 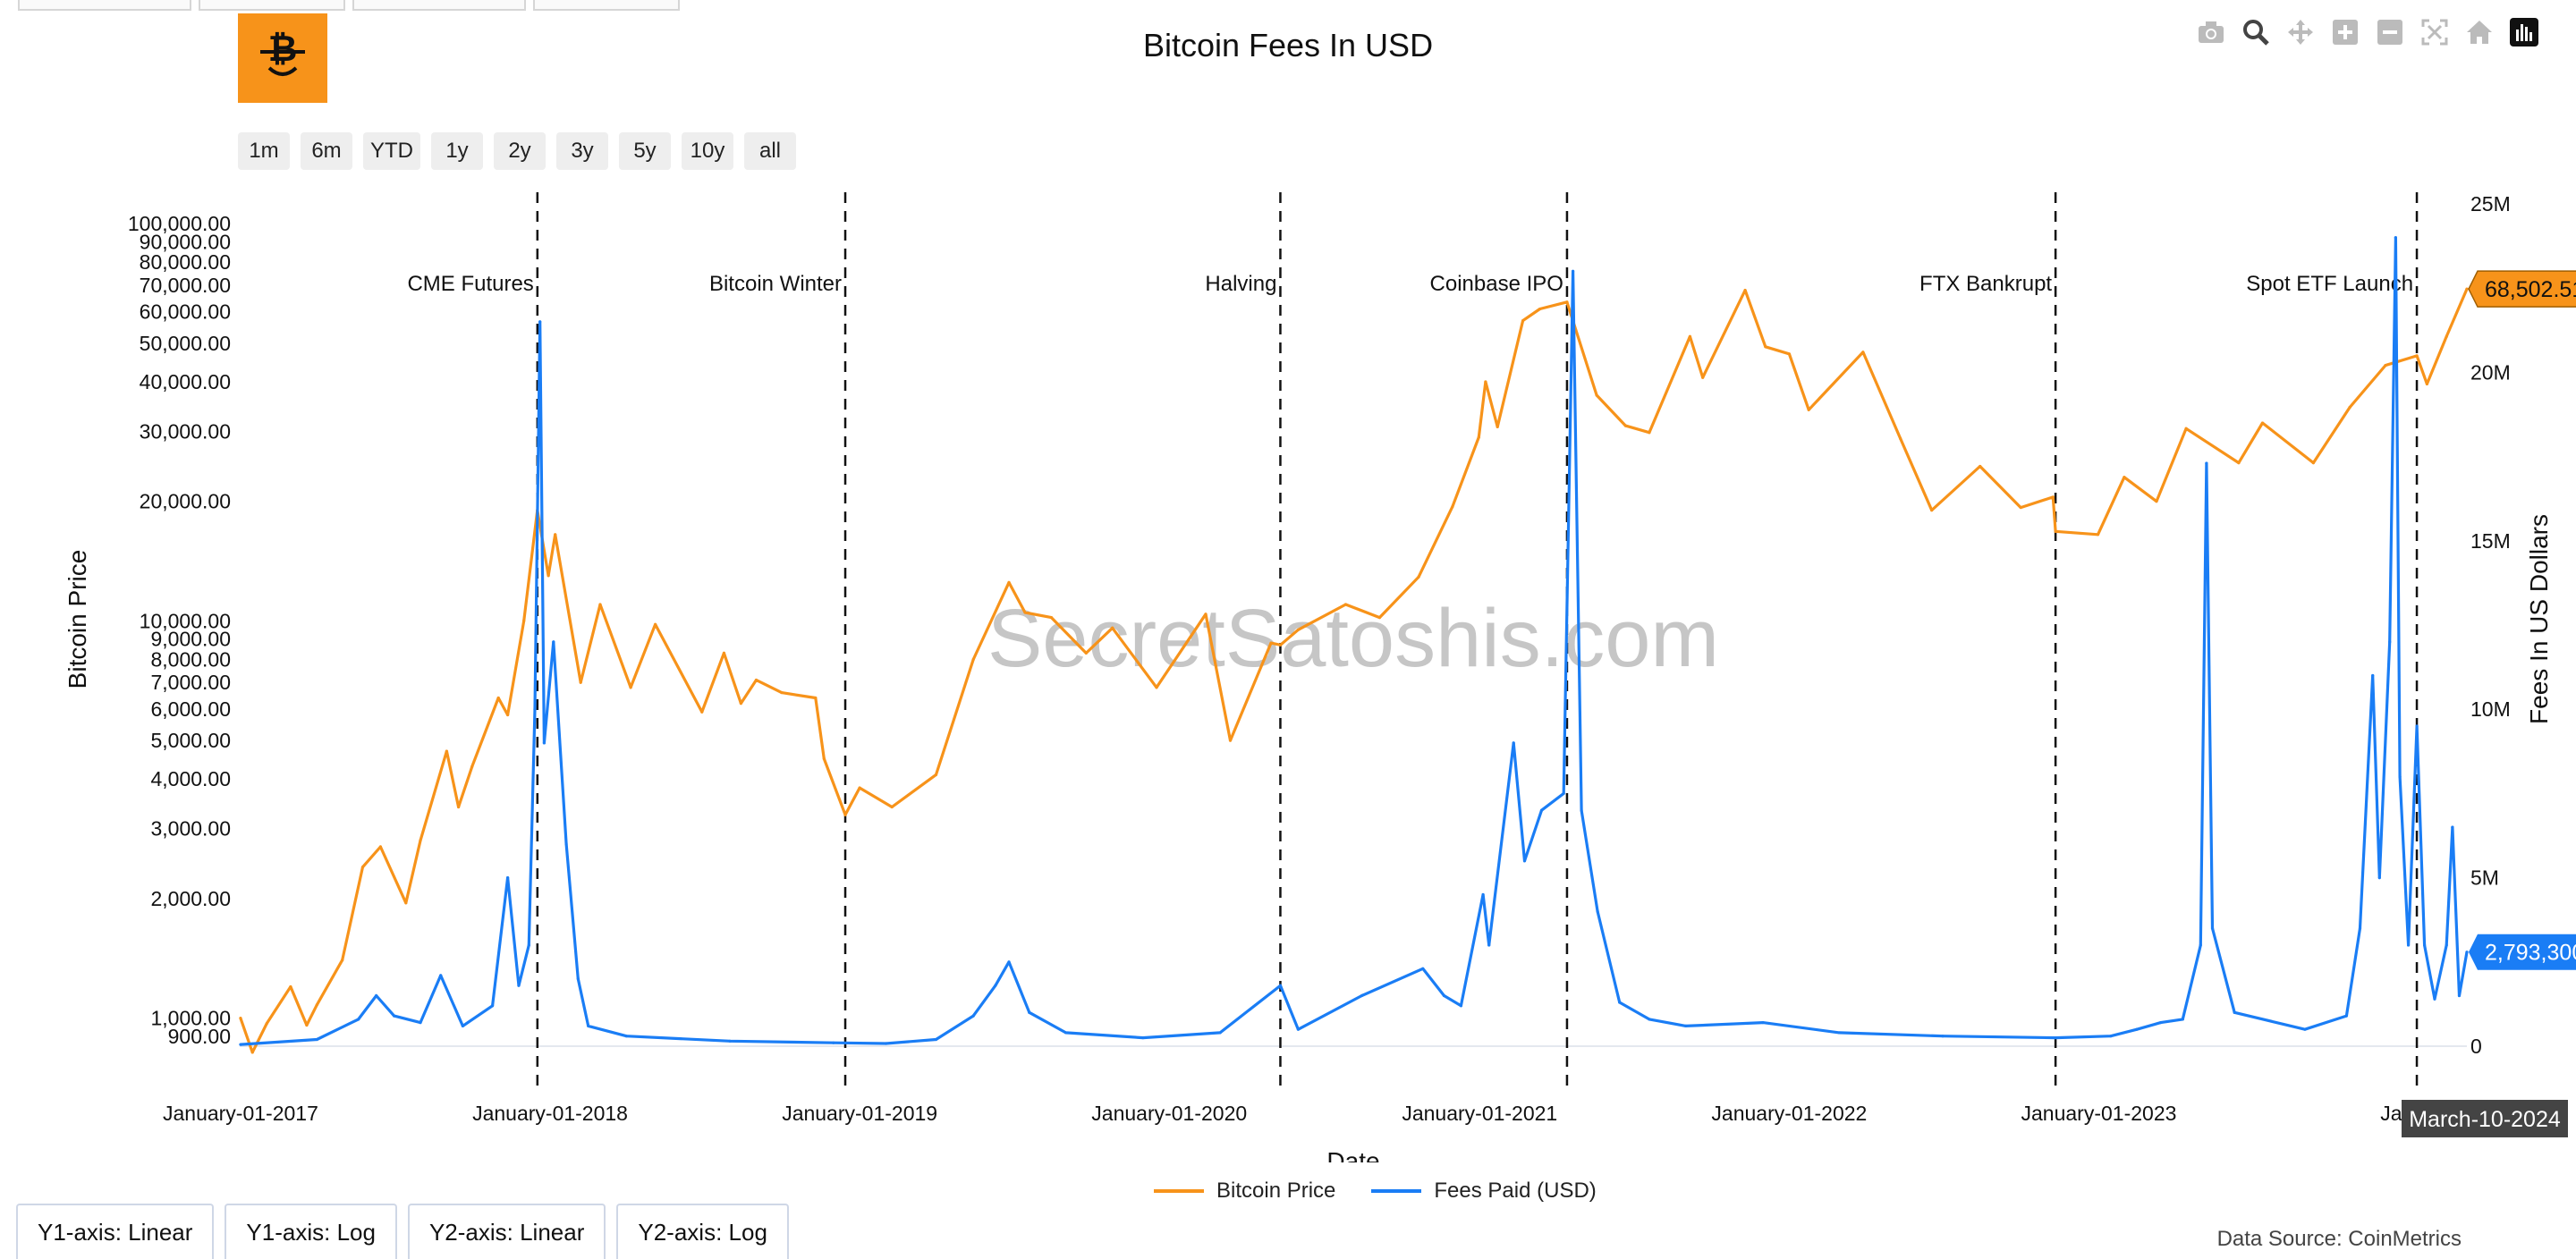 What do you see at coordinates (2524, 32) in the screenshot?
I see `plotly-logo-icon` at bounding box center [2524, 32].